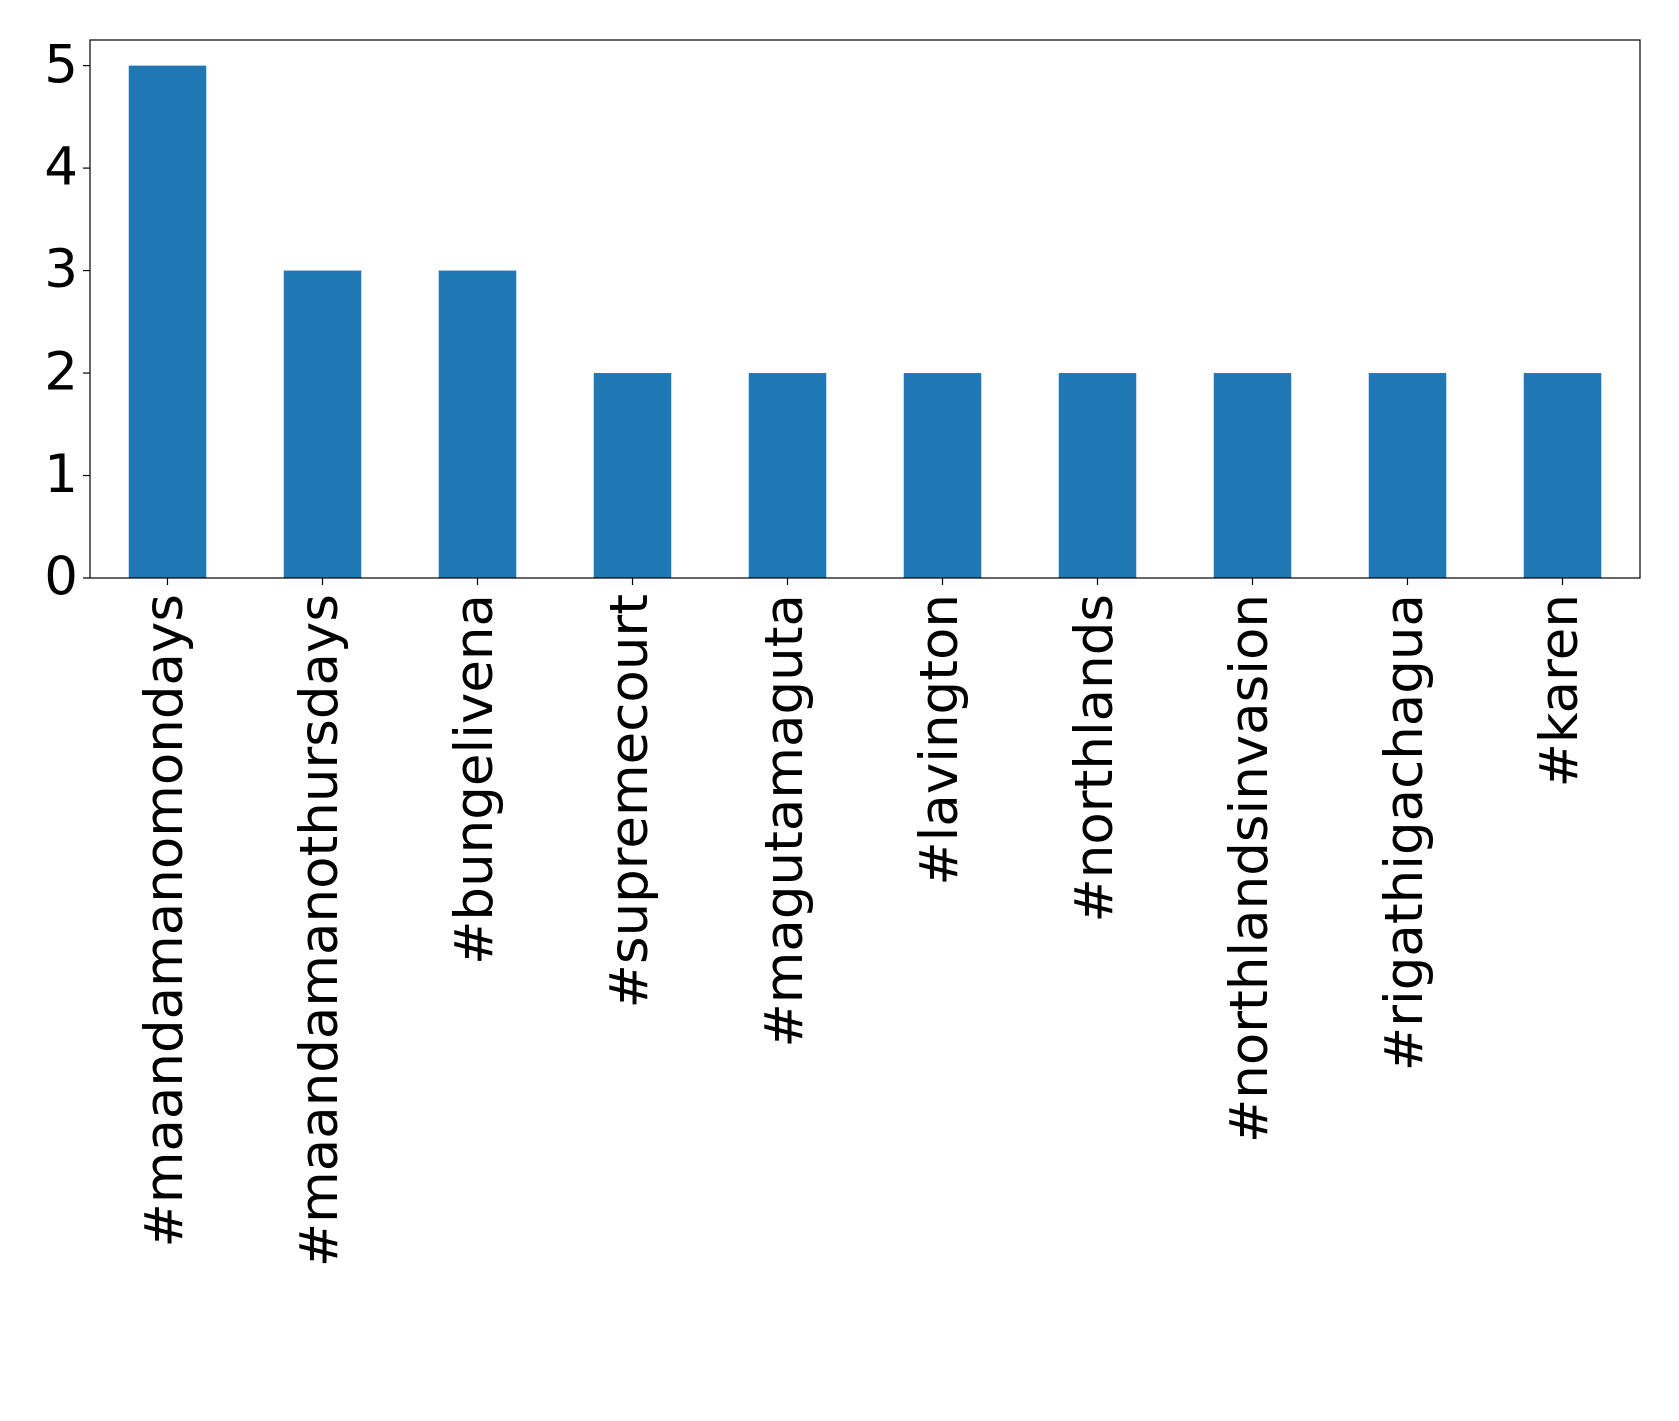 The width and height of the screenshot is (1679, 1421). I want to click on x-tick-label: #maandamanothursdays, so click(319, 930).